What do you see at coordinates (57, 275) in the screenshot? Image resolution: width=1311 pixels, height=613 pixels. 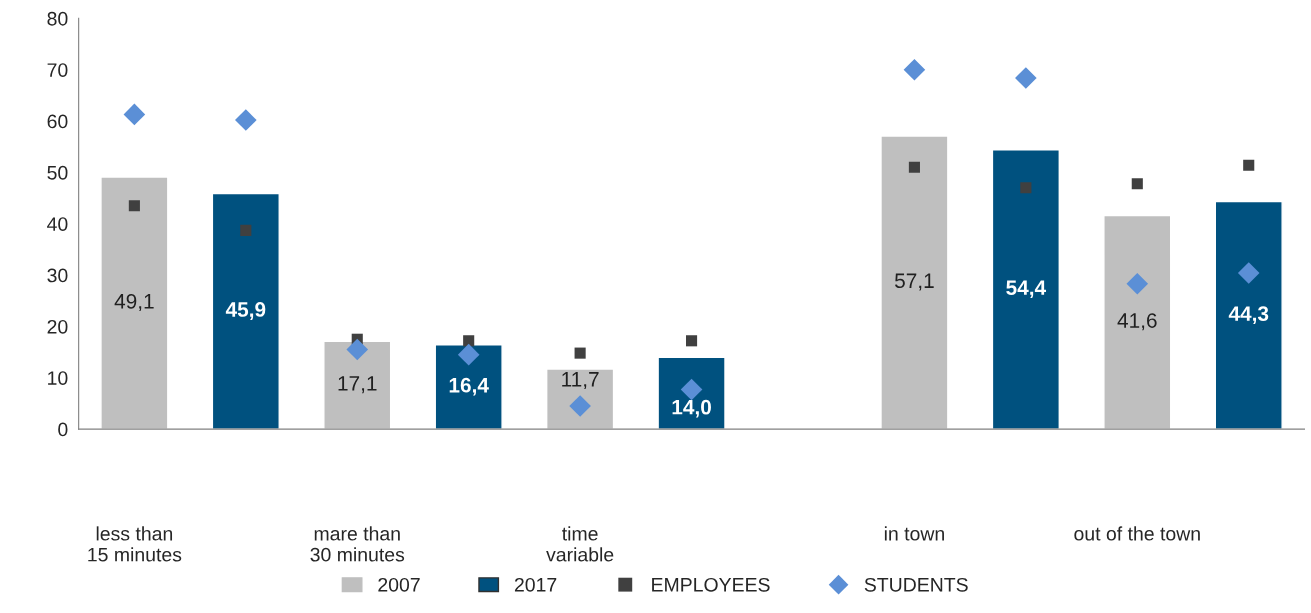 I see `y-tick-label: 30` at bounding box center [57, 275].